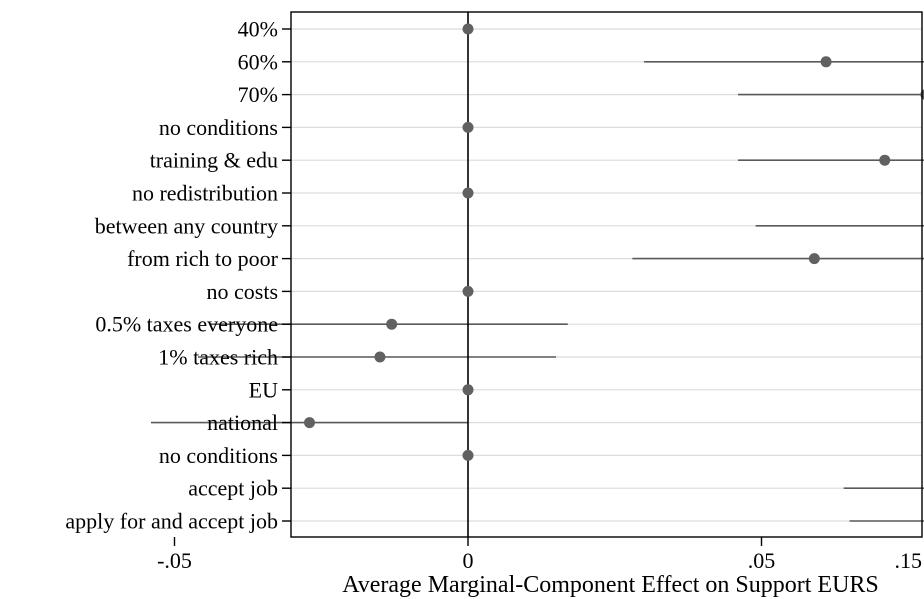 The width and height of the screenshot is (924, 599). What do you see at coordinates (909, 560) in the screenshot?
I see `x-tick-label: .15` at bounding box center [909, 560].